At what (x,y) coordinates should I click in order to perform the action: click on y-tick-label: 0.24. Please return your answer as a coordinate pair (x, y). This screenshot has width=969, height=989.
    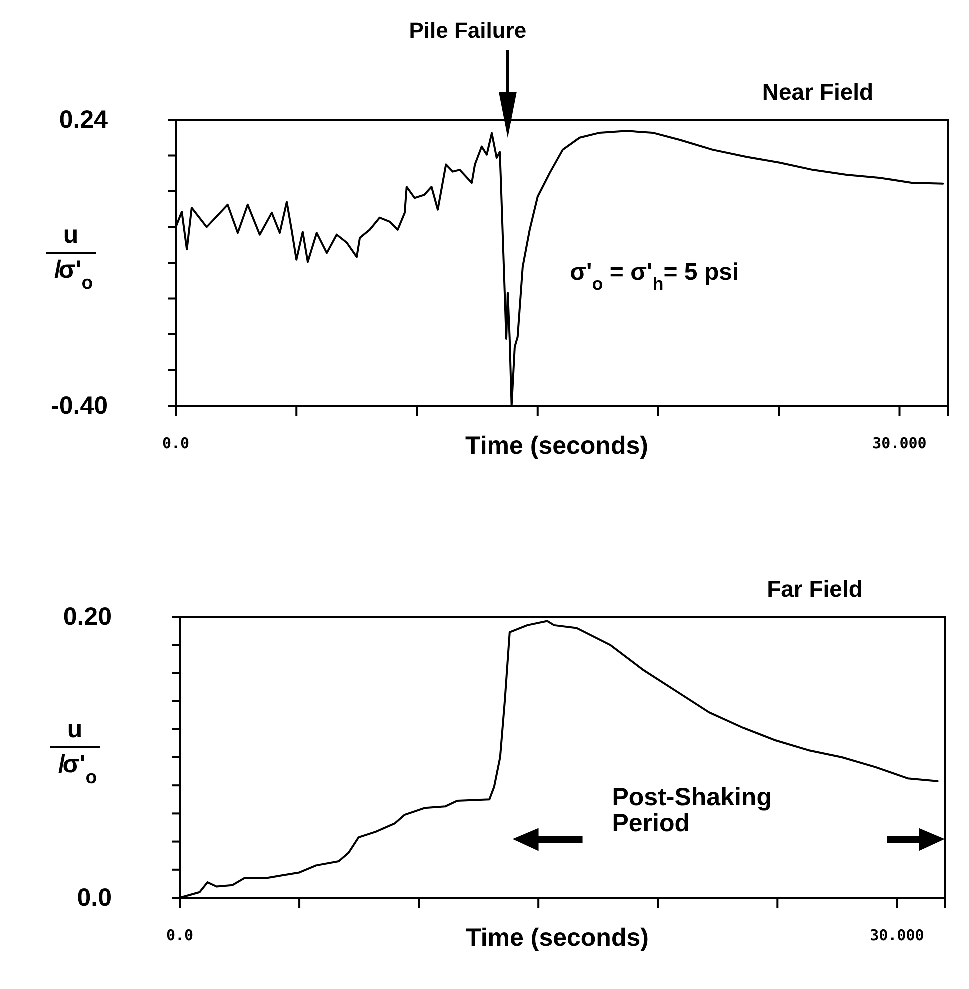
    Looking at the image, I should click on (83, 120).